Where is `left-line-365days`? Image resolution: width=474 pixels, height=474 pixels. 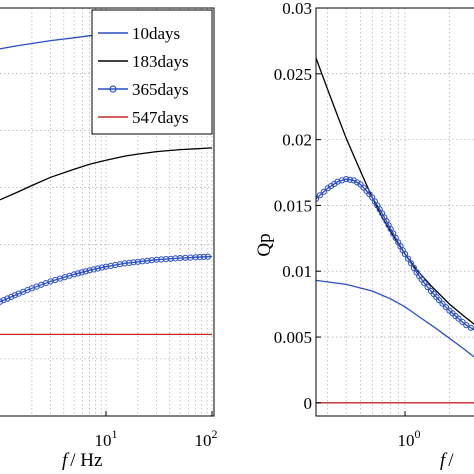 left-line-365days is located at coordinates (106, 279).